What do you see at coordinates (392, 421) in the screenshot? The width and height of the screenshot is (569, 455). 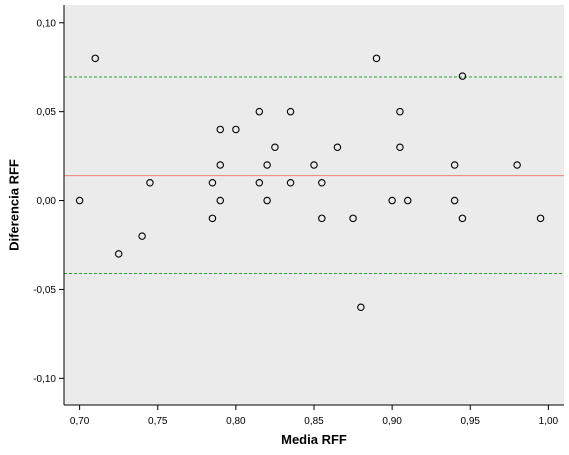 I see `x-tick-label: 0,90` at bounding box center [392, 421].